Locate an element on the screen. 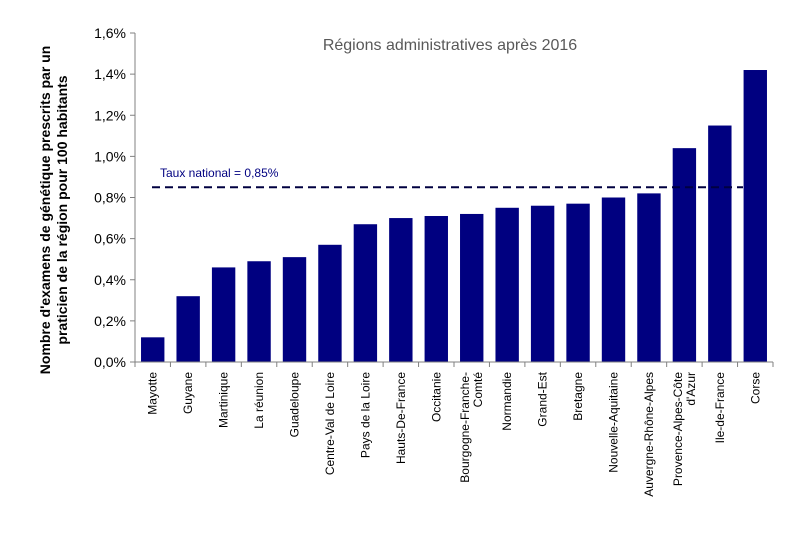 The width and height of the screenshot is (803, 545). y-tick-label: 0,8% is located at coordinates (110, 198).